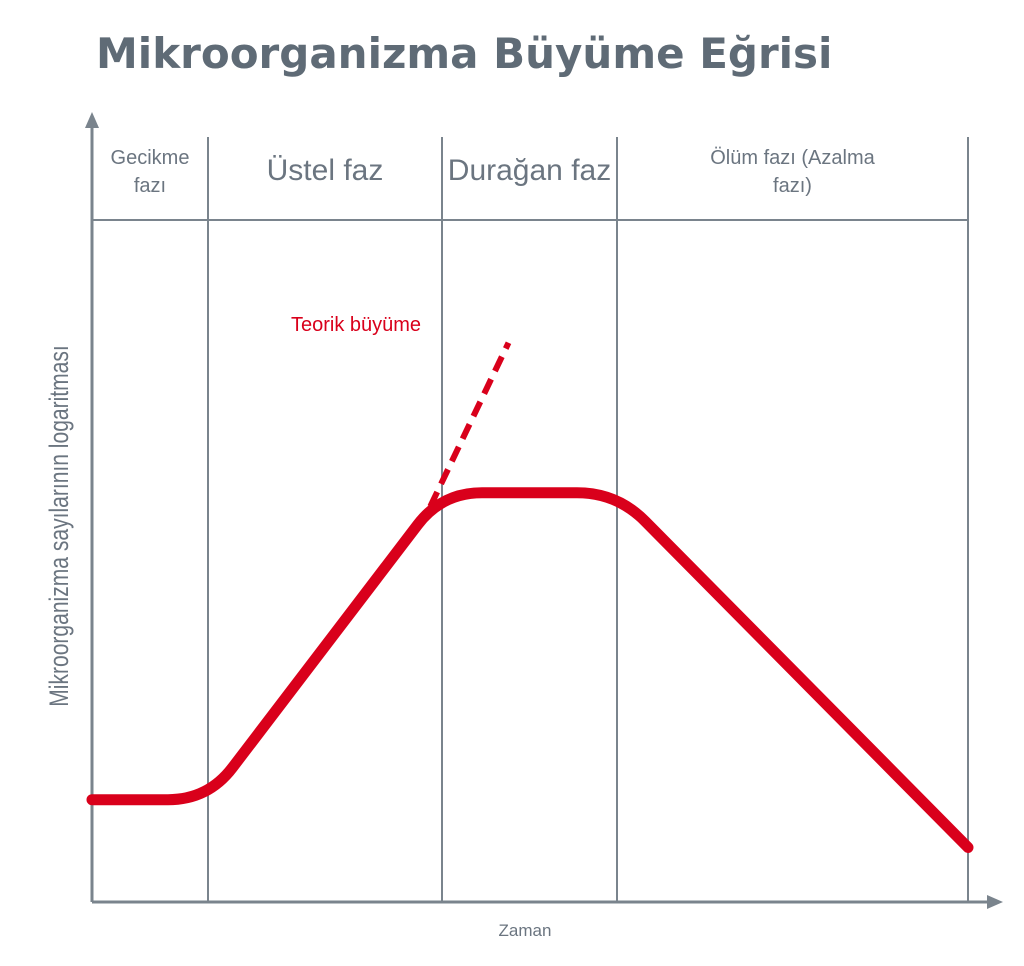 This screenshot has width=1024, height=966. Describe the element at coordinates (792, 172) in the screenshot. I see `phase-label: Ölüm fazı (Azalma fazı)` at that location.